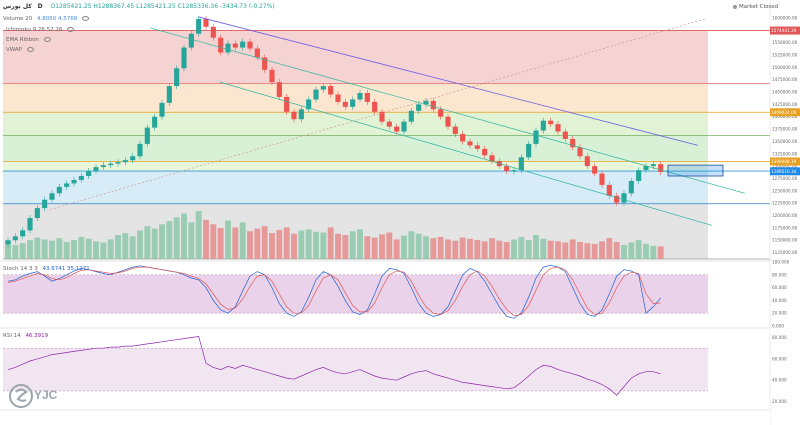 The image size is (800, 425). Describe the element at coordinates (778, 326) in the screenshot. I see `stoch-tick-label: 0.000` at that location.